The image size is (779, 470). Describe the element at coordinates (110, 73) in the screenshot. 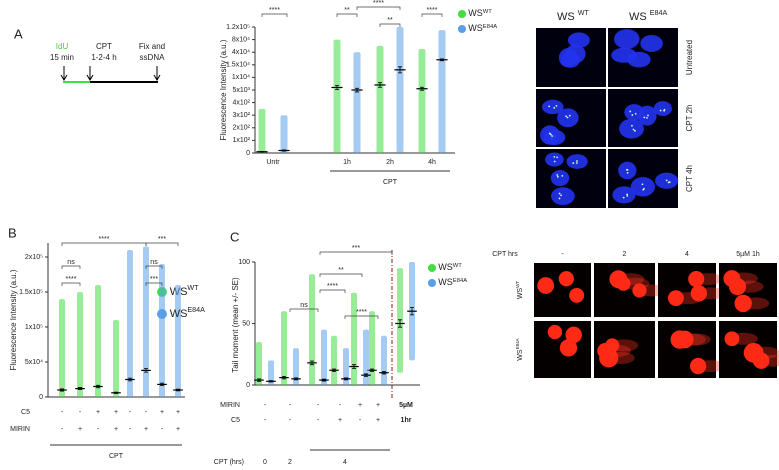

I see `arrows` at that location.